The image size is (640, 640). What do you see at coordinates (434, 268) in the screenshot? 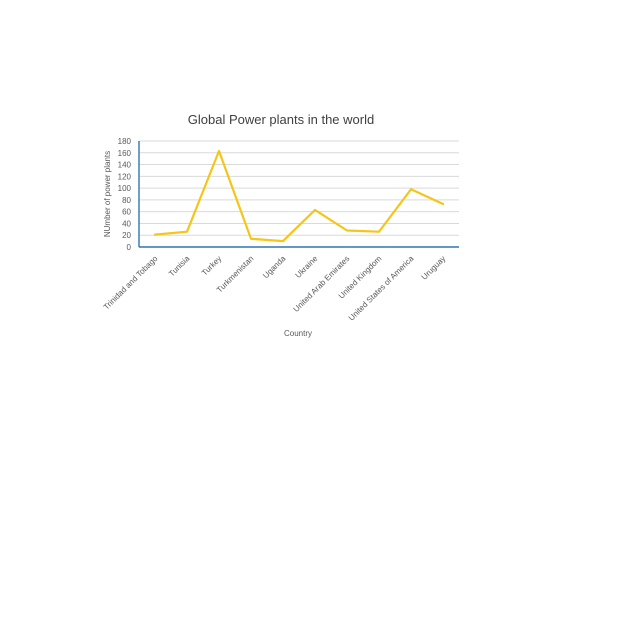
I see `x-tick-label: Uruguay` at bounding box center [434, 268].